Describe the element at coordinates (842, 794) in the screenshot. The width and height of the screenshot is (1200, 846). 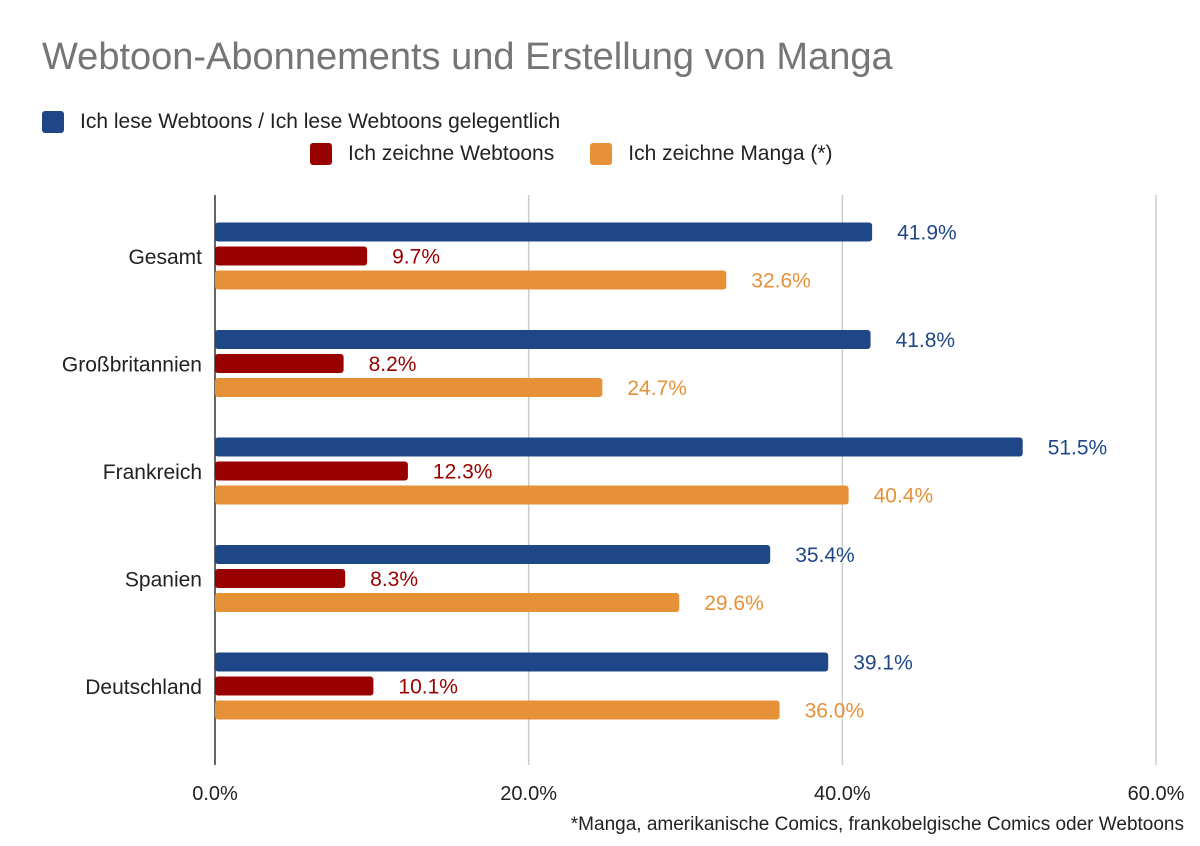
I see `x-tick-label: 40.0%` at that location.